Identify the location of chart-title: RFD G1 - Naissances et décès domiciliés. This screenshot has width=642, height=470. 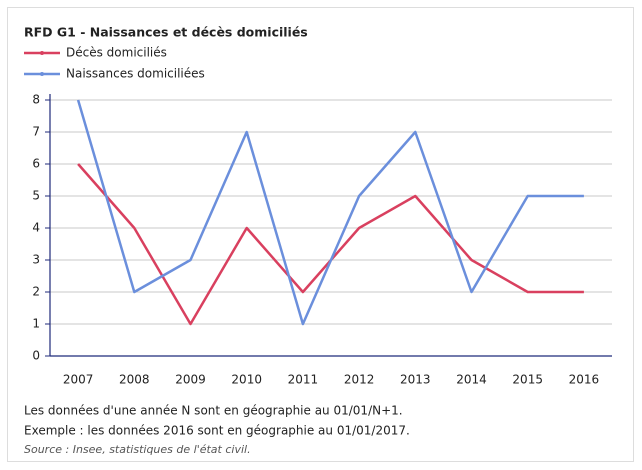
(166, 32).